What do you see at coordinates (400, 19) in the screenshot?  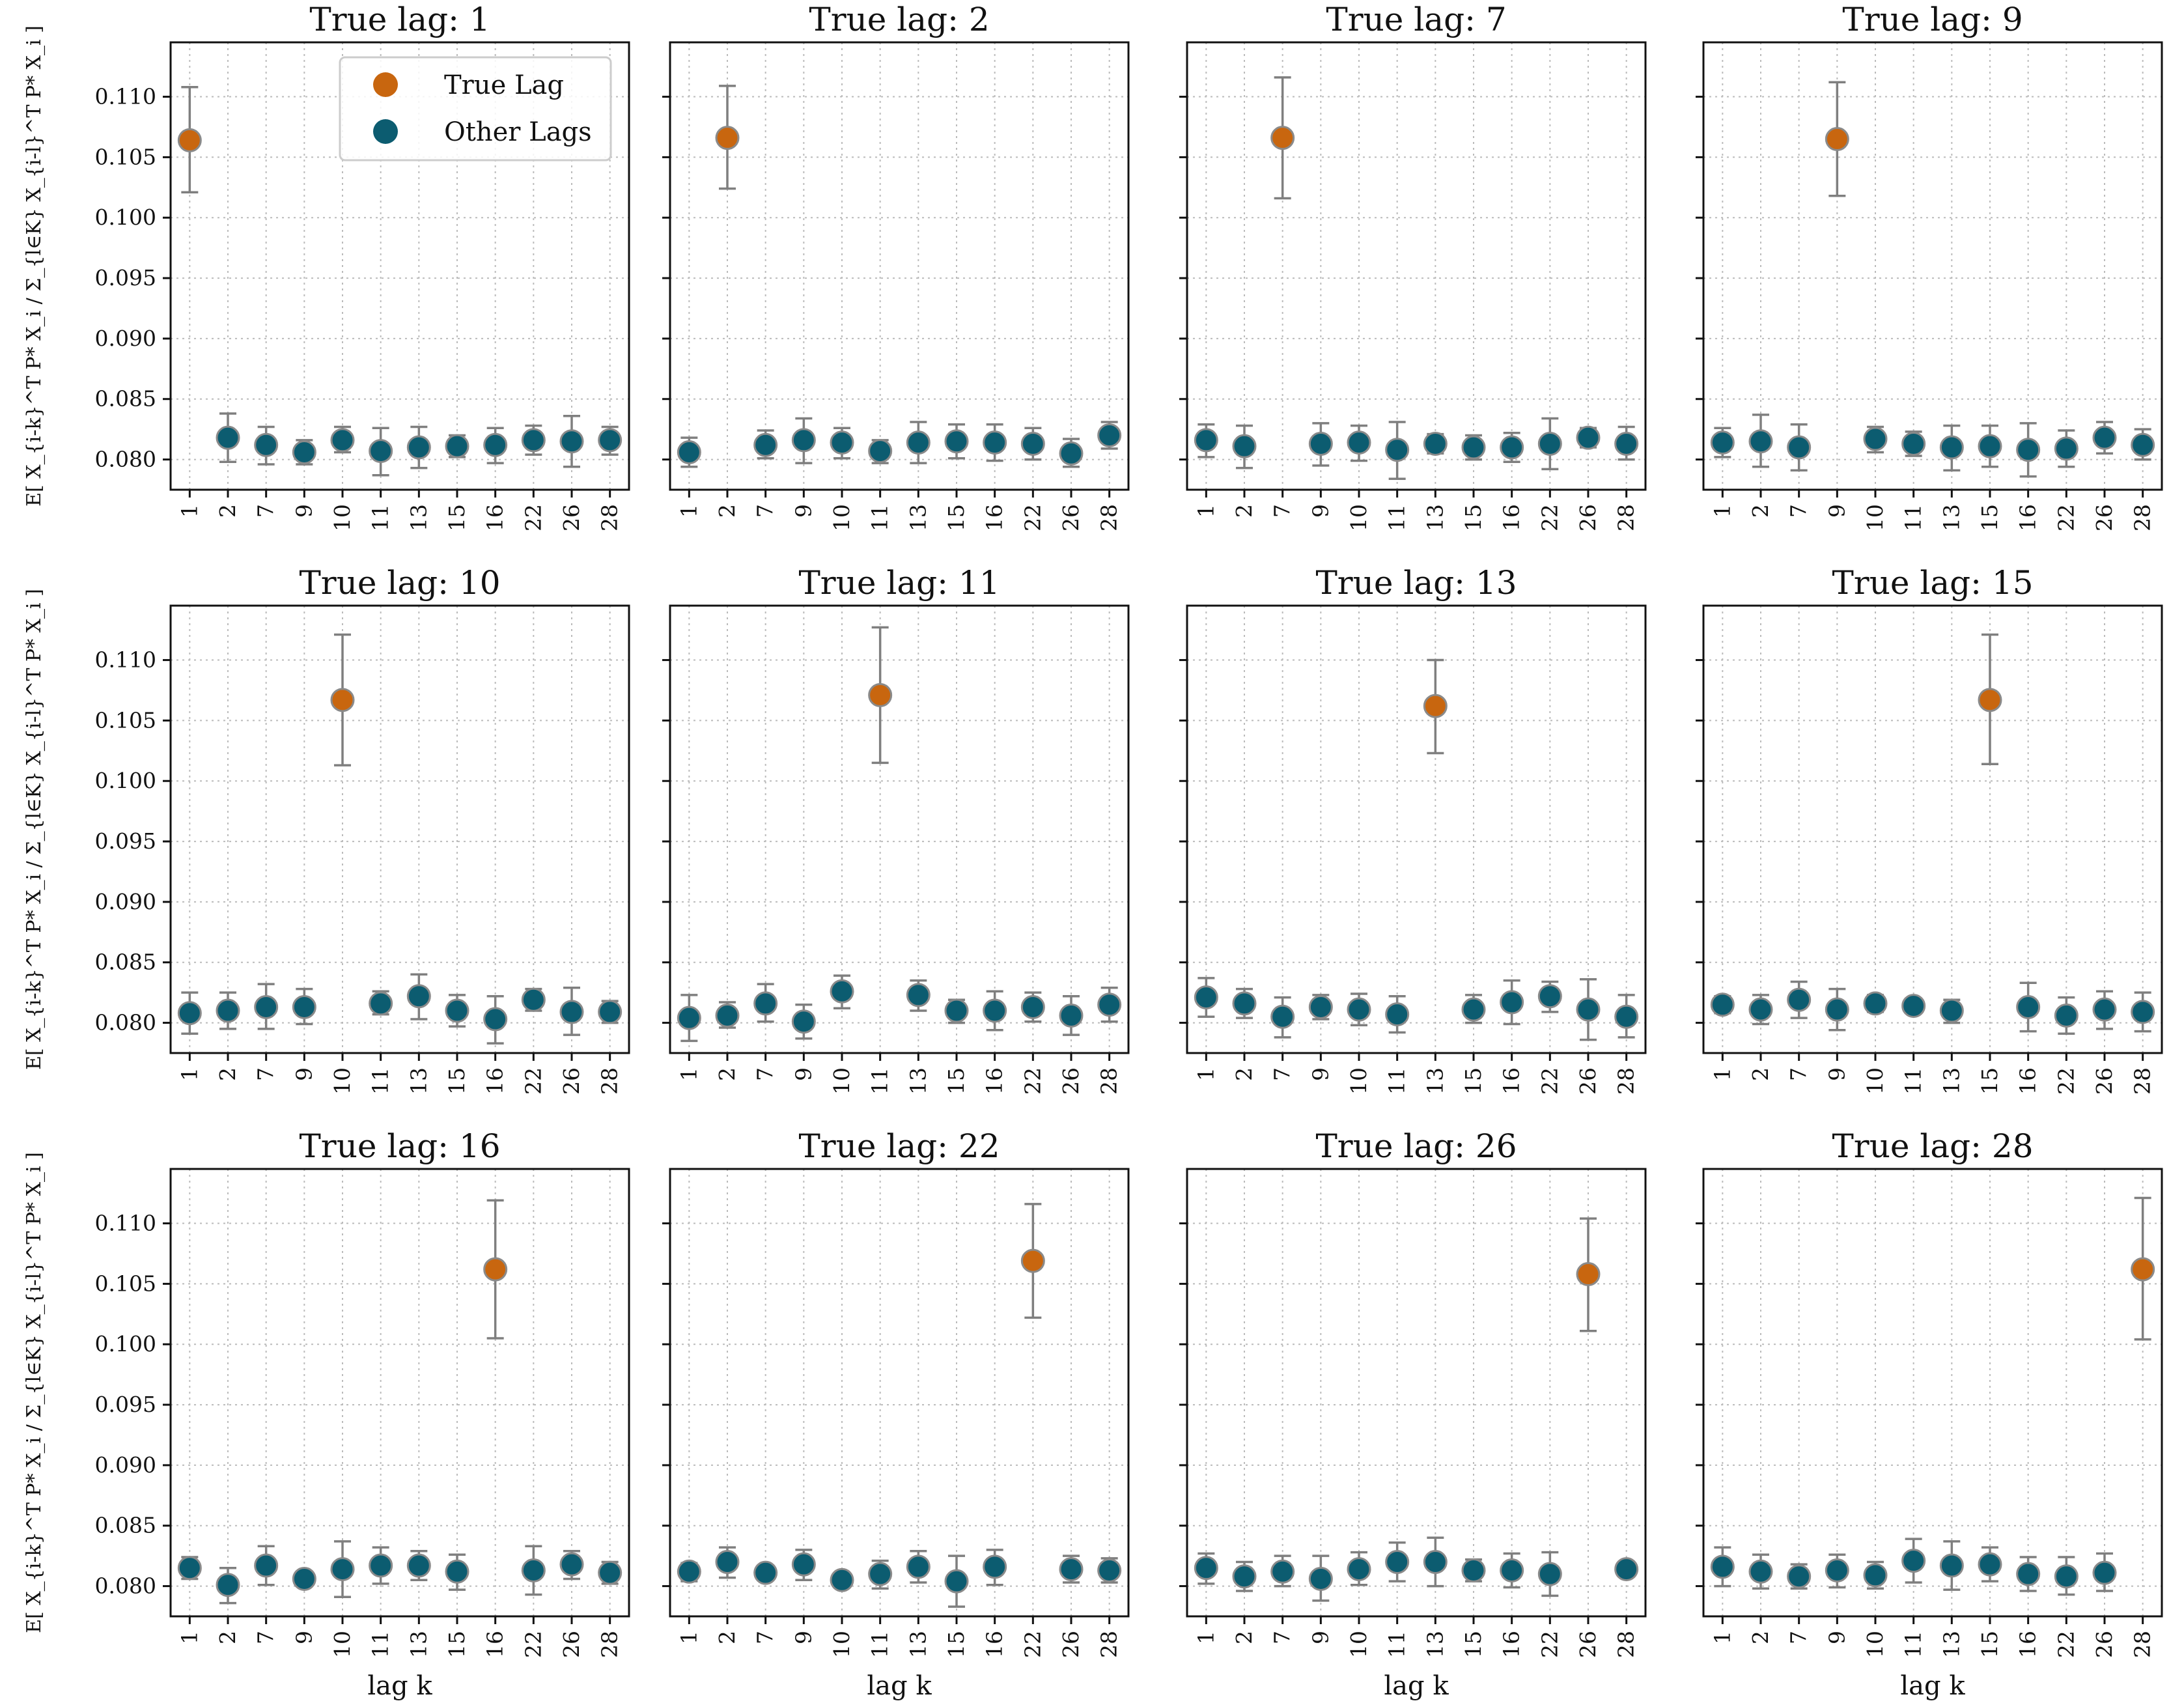 I see `subplot-title: True lag: 1` at bounding box center [400, 19].